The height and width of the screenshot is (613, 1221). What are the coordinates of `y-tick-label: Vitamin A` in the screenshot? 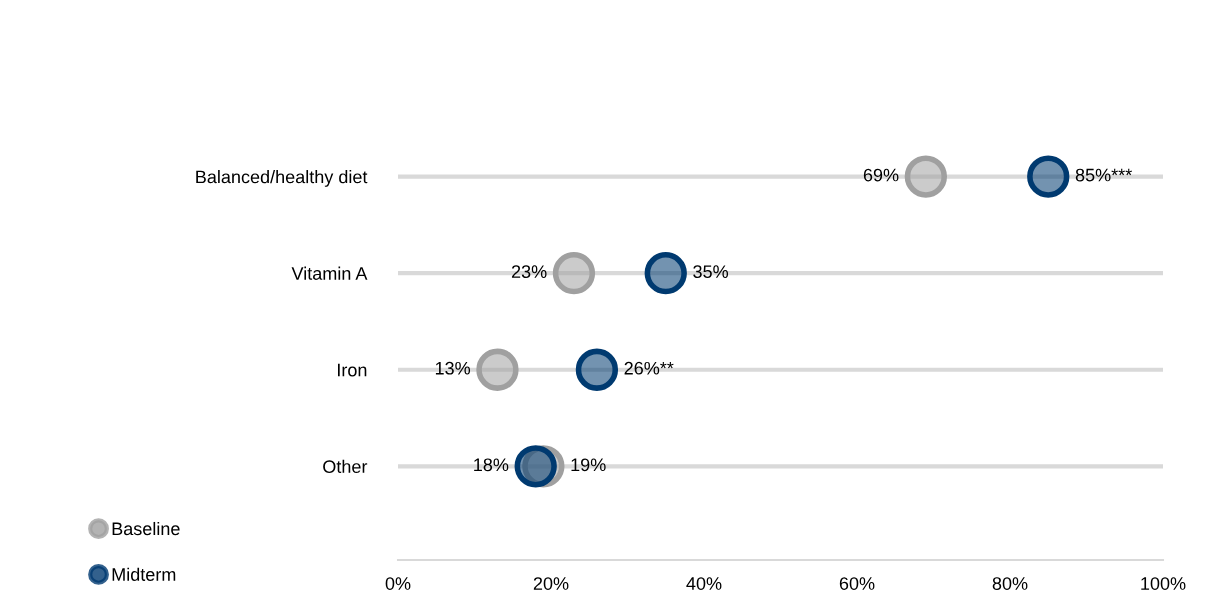 It's located at (329, 273).